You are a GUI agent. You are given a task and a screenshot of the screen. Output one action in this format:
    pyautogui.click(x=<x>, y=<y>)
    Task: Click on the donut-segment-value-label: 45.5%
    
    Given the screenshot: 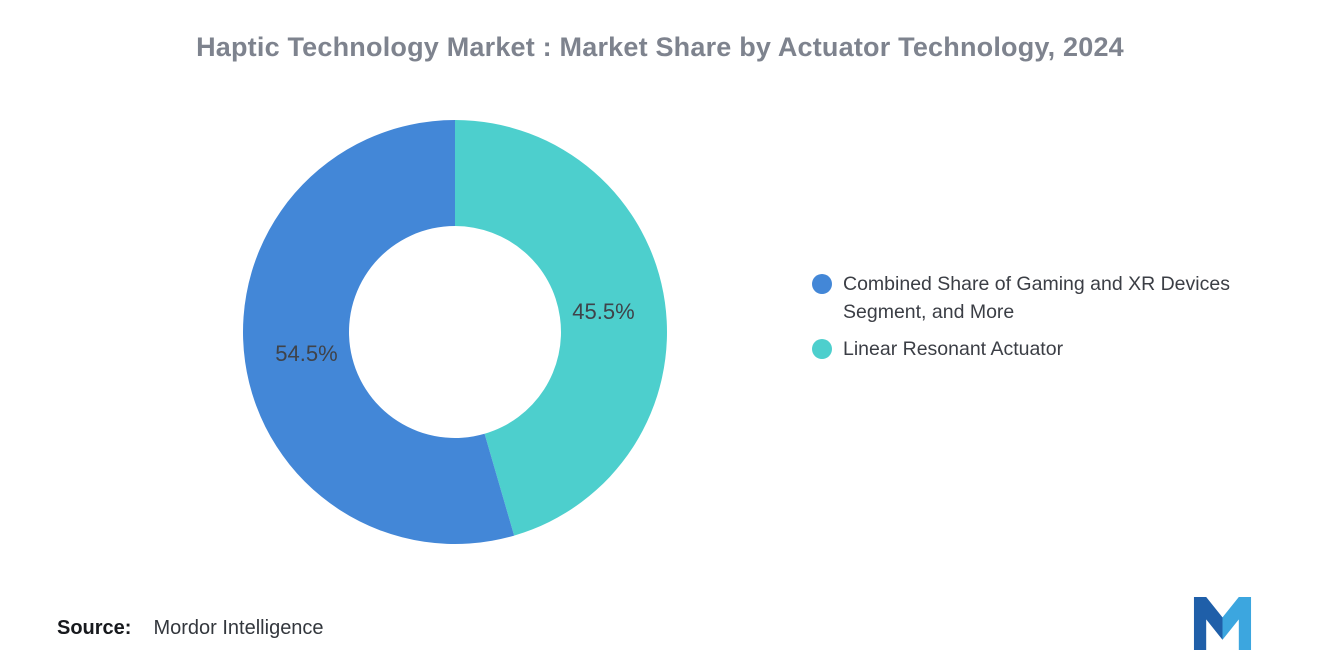 What is the action you would take?
    pyautogui.click(x=603, y=311)
    